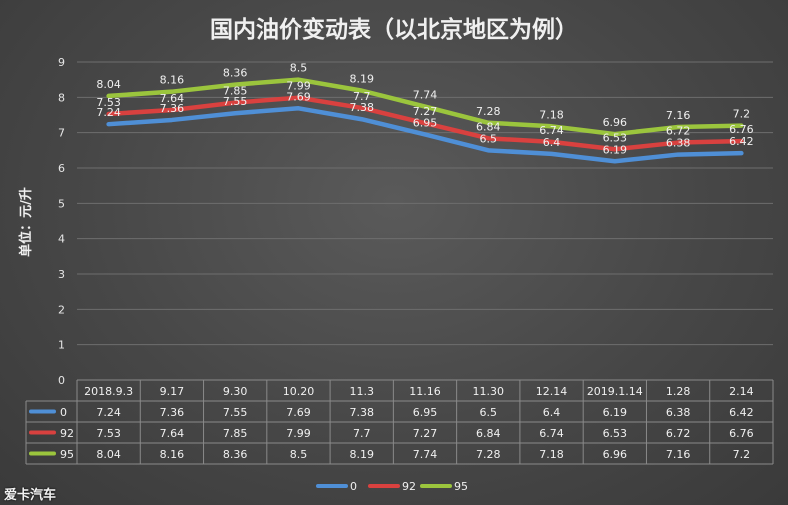 The image size is (788, 505). What do you see at coordinates (235, 433) in the screenshot?
I see `table-cell: 7.85` at bounding box center [235, 433].